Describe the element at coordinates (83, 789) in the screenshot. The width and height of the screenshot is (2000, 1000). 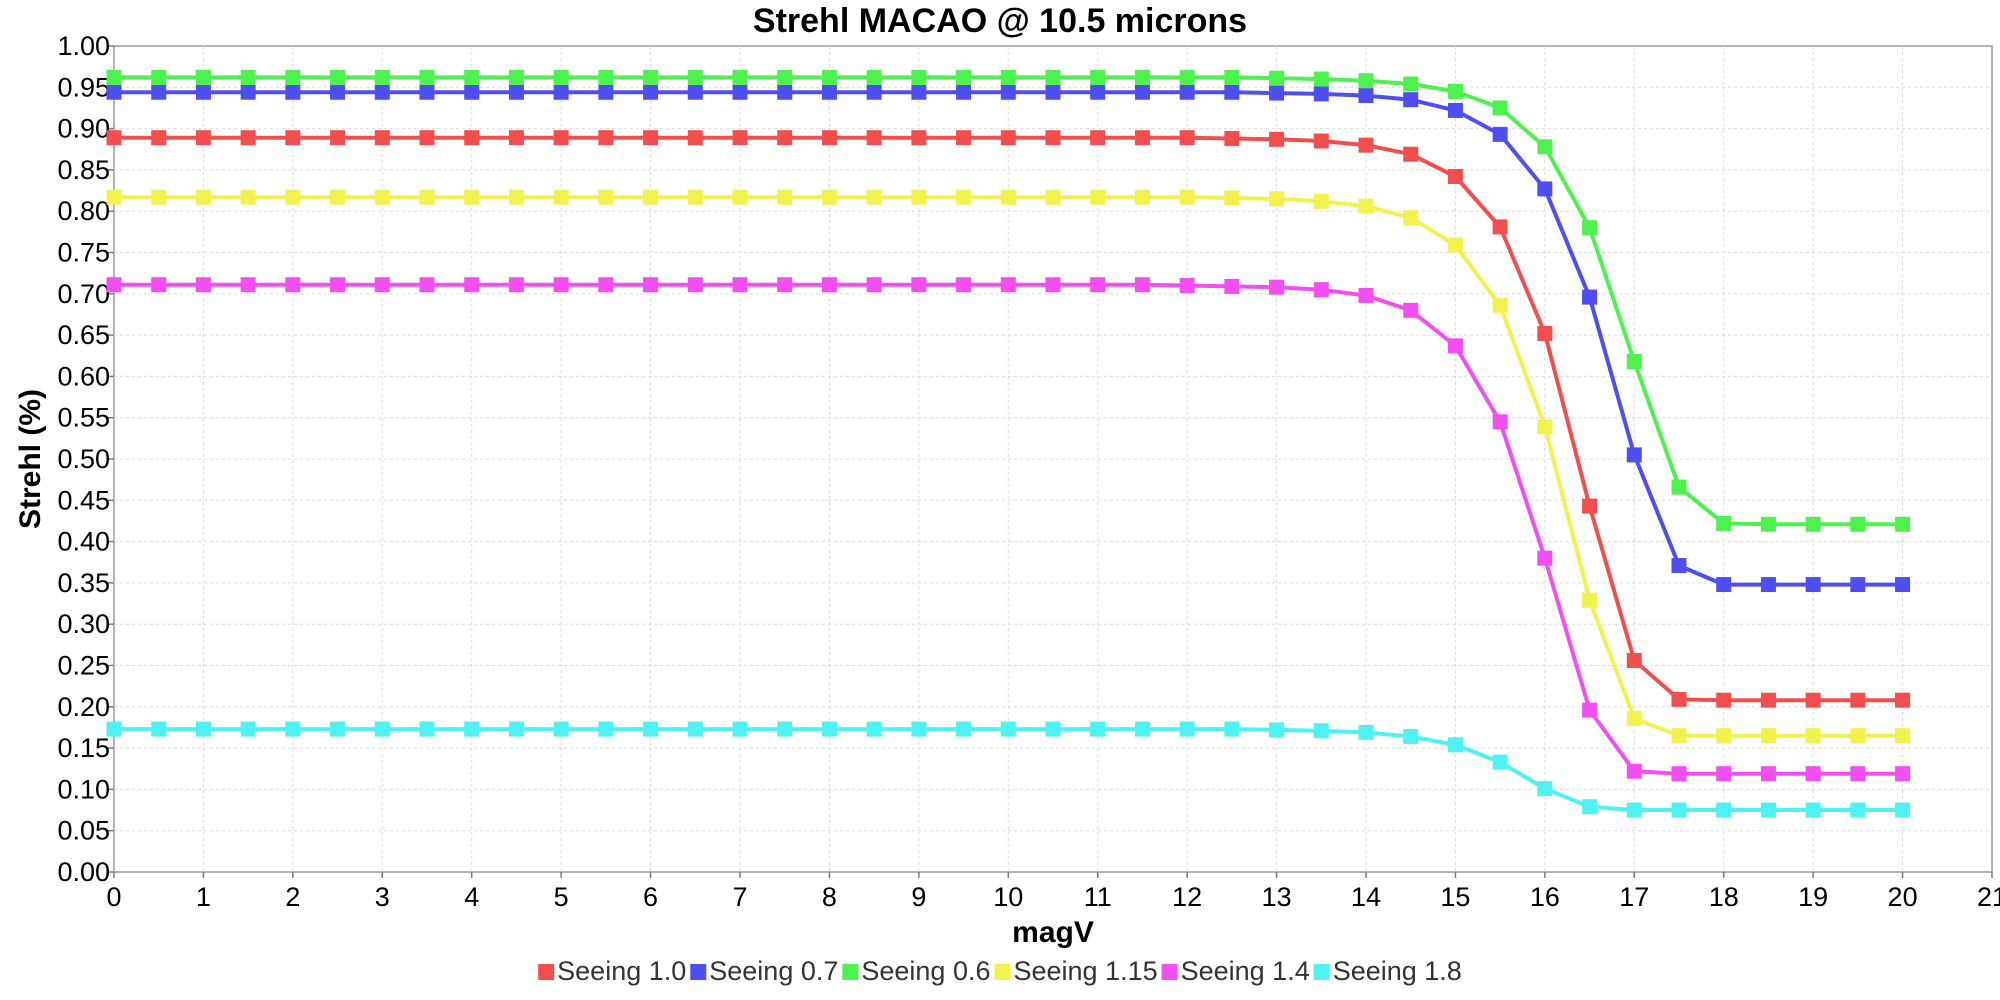
I see `y-tick-label: 0.10` at that location.